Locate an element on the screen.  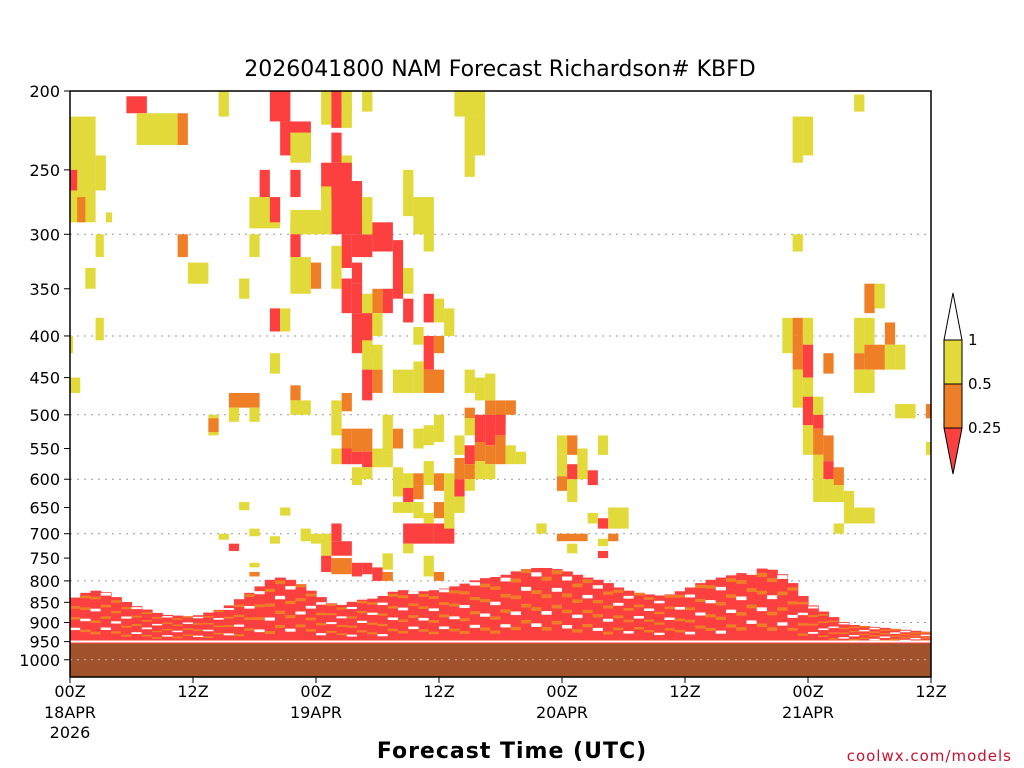
x-axis-label: Forecast Time (UTC) is located at coordinates (512, 751).